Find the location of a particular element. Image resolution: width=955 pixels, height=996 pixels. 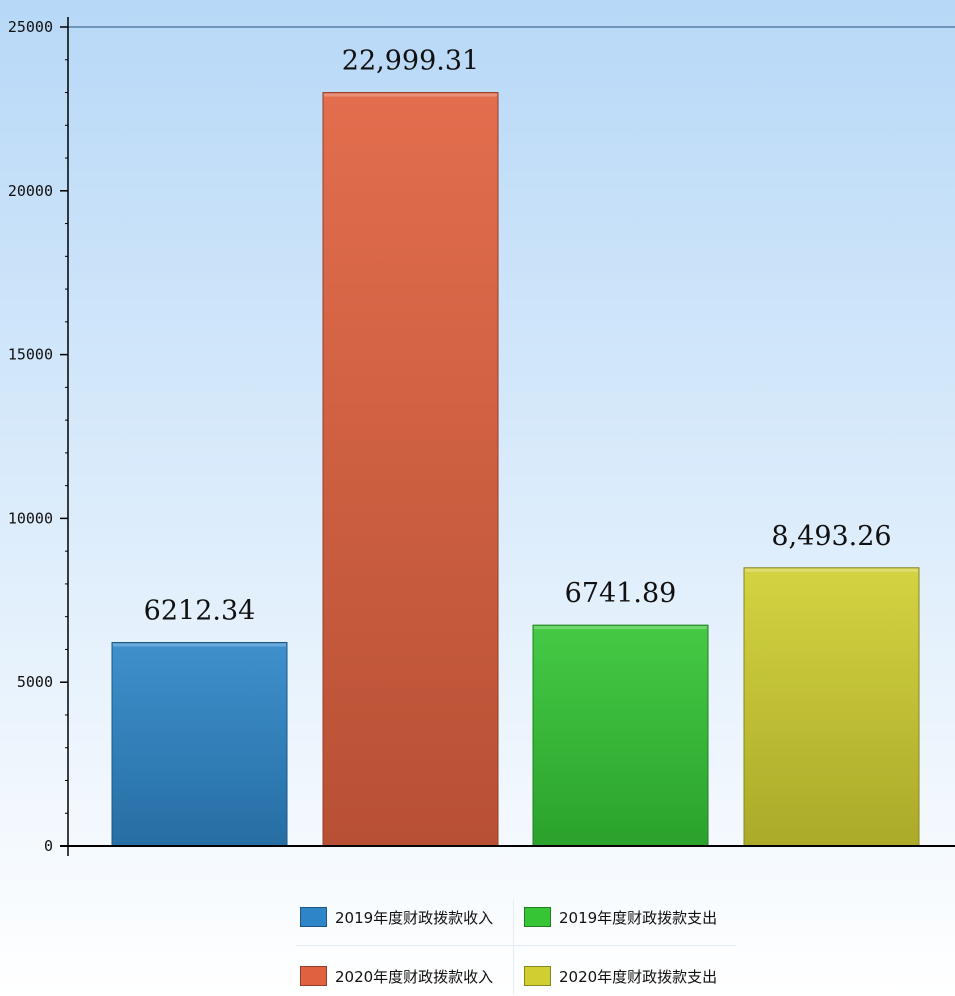

legend-label-2020-income: 2020年度财政拨款收入 is located at coordinates (414, 976).